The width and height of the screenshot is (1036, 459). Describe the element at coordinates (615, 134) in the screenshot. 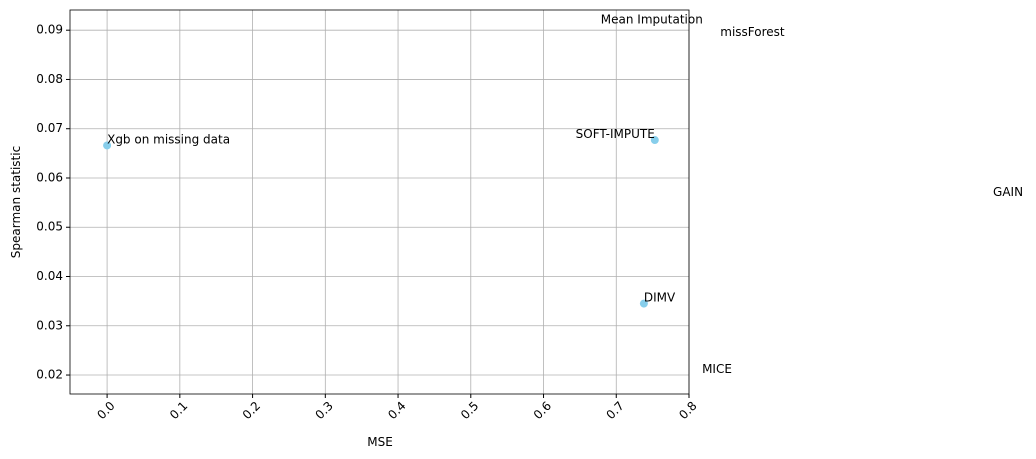

I see `point-label: SOFT-IMPUTE` at that location.